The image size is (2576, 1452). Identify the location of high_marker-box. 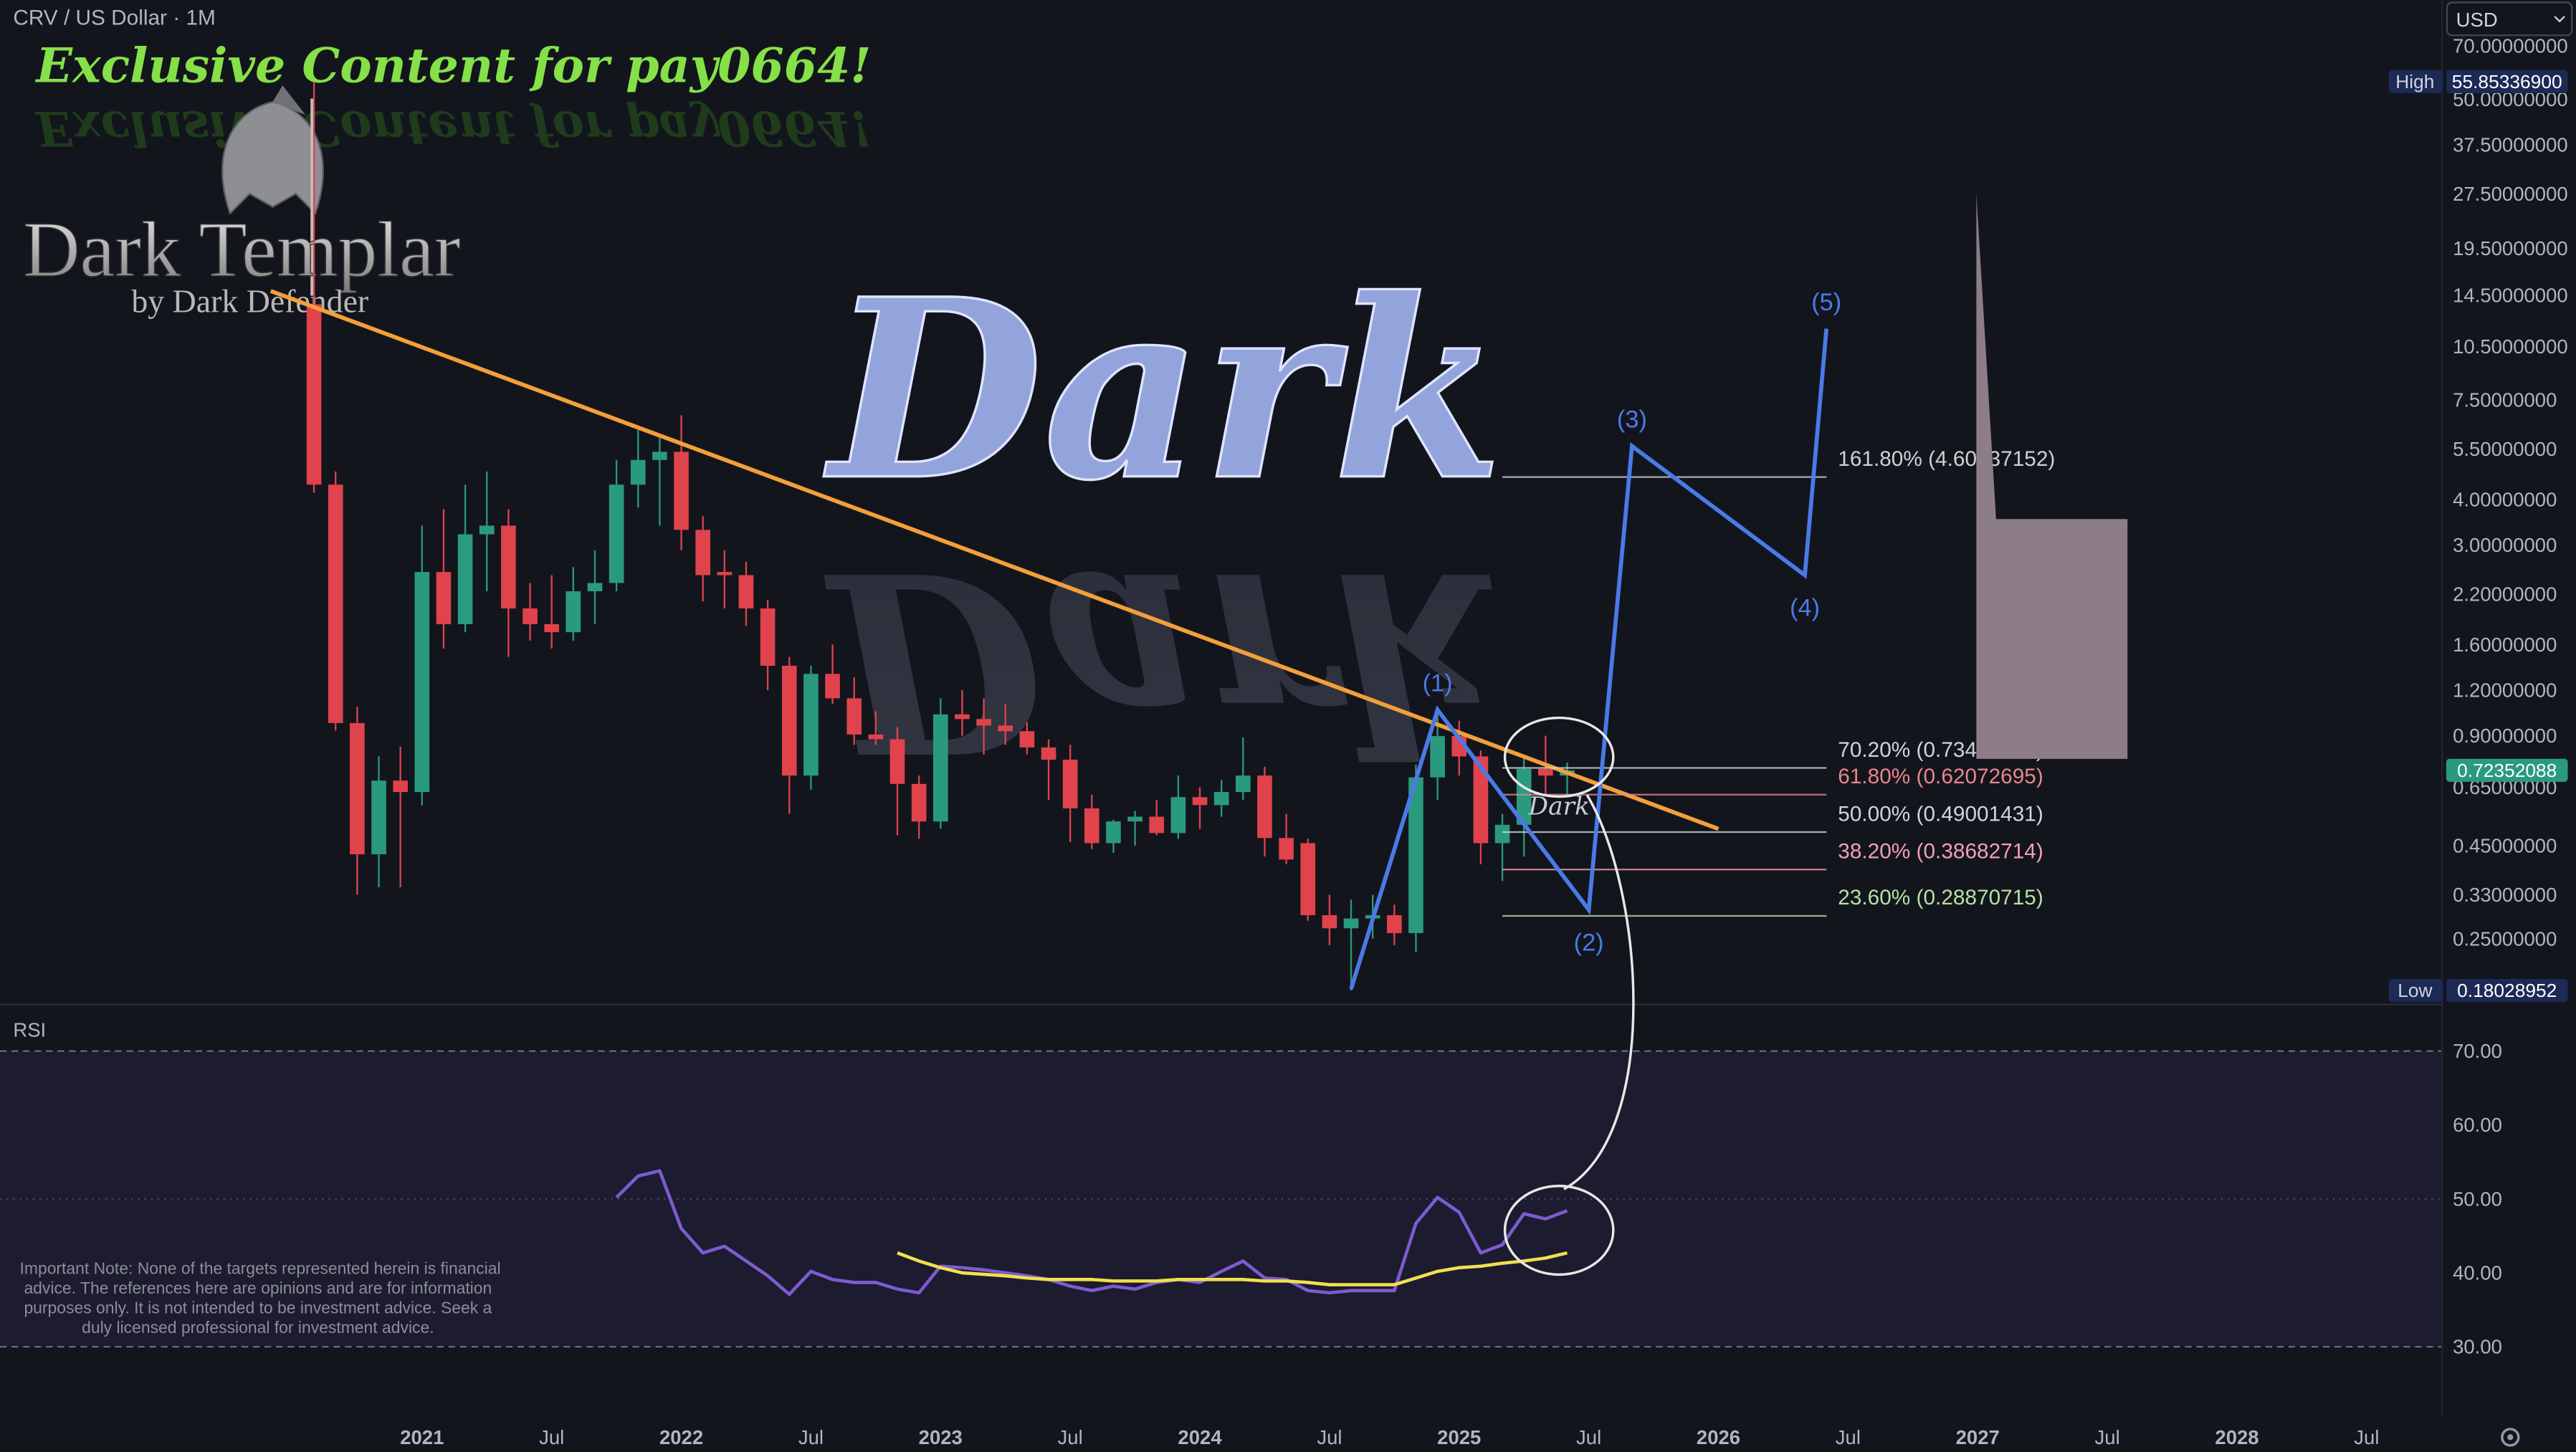
(2507, 81).